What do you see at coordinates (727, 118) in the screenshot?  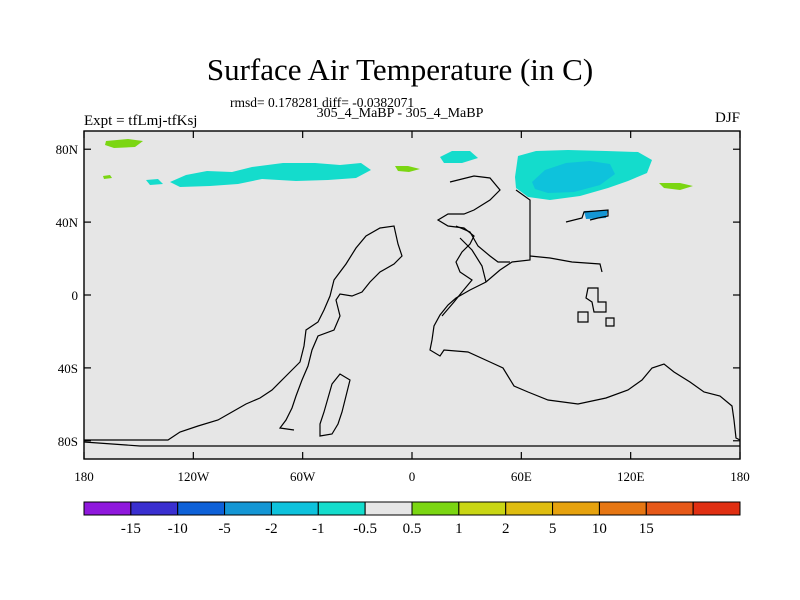 I see `season-label: DJF` at bounding box center [727, 118].